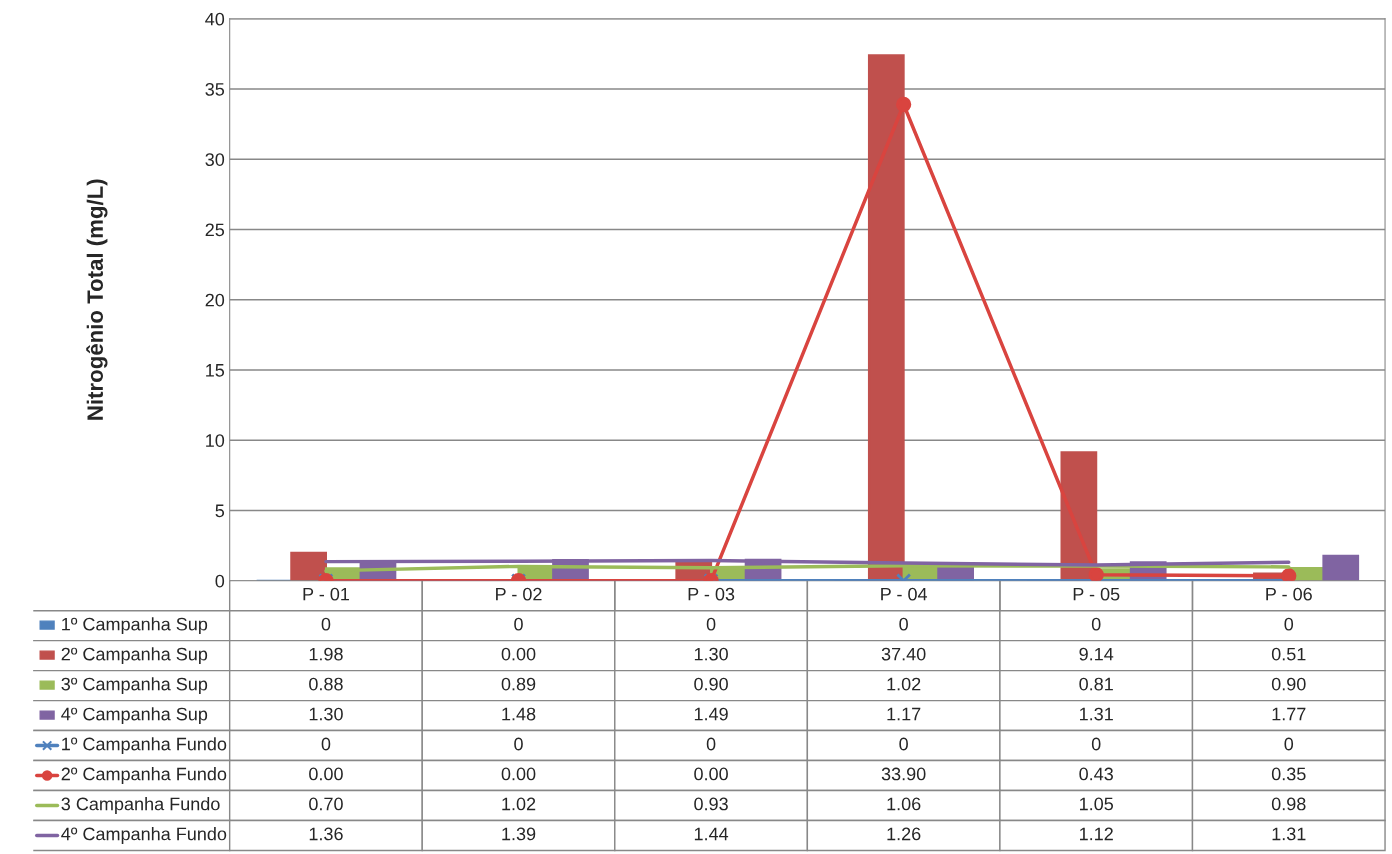 The image size is (1392, 854). Describe the element at coordinates (903, 654) in the screenshot. I see `data-label: 37.40` at that location.